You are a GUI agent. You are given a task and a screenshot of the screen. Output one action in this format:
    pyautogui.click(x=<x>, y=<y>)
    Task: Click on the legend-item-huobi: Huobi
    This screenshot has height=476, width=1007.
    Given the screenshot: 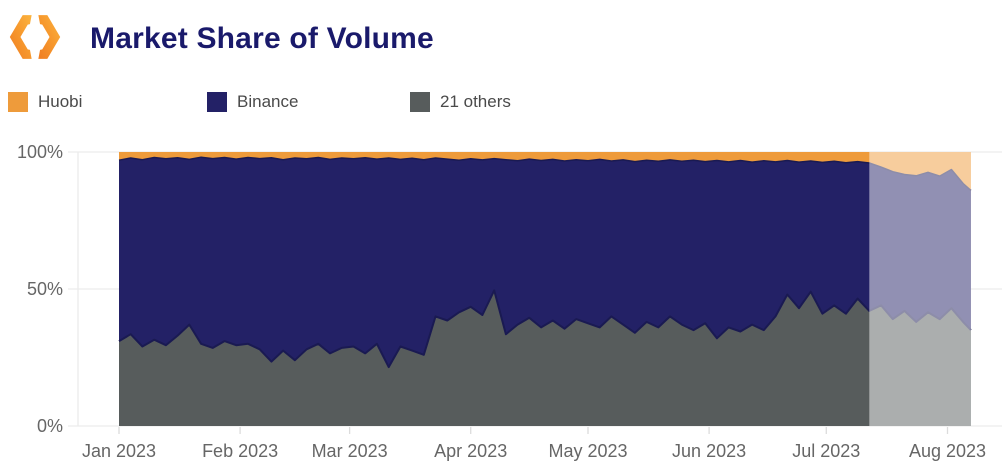 What is the action you would take?
    pyautogui.click(x=45, y=102)
    